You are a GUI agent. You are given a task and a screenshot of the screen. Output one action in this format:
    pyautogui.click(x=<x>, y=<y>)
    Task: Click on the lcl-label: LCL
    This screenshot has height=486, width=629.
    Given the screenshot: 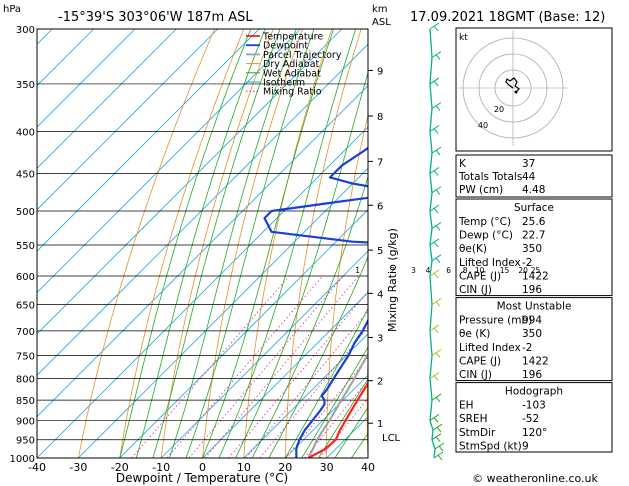 What is the action you would take?
    pyautogui.click(x=391, y=438)
    